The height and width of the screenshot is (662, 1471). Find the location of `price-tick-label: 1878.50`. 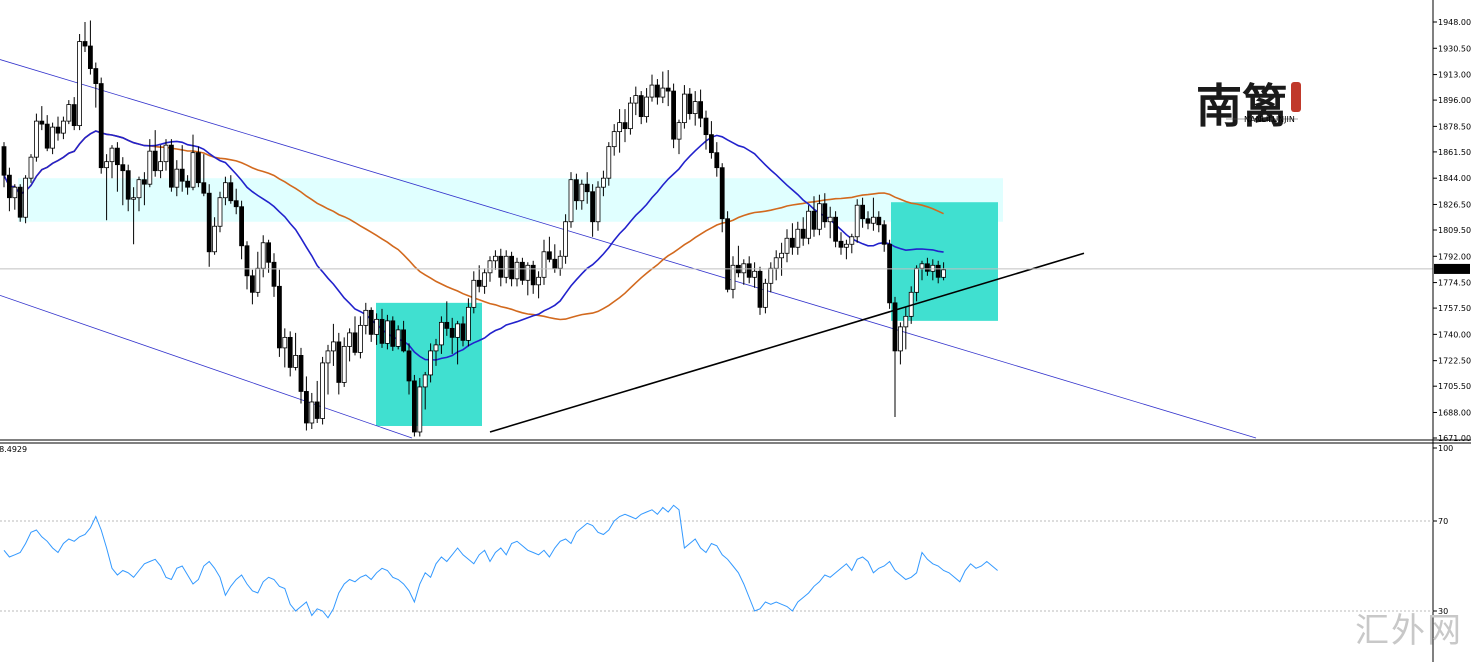

price-tick-label: 1878.50 is located at coordinates (1454, 126).